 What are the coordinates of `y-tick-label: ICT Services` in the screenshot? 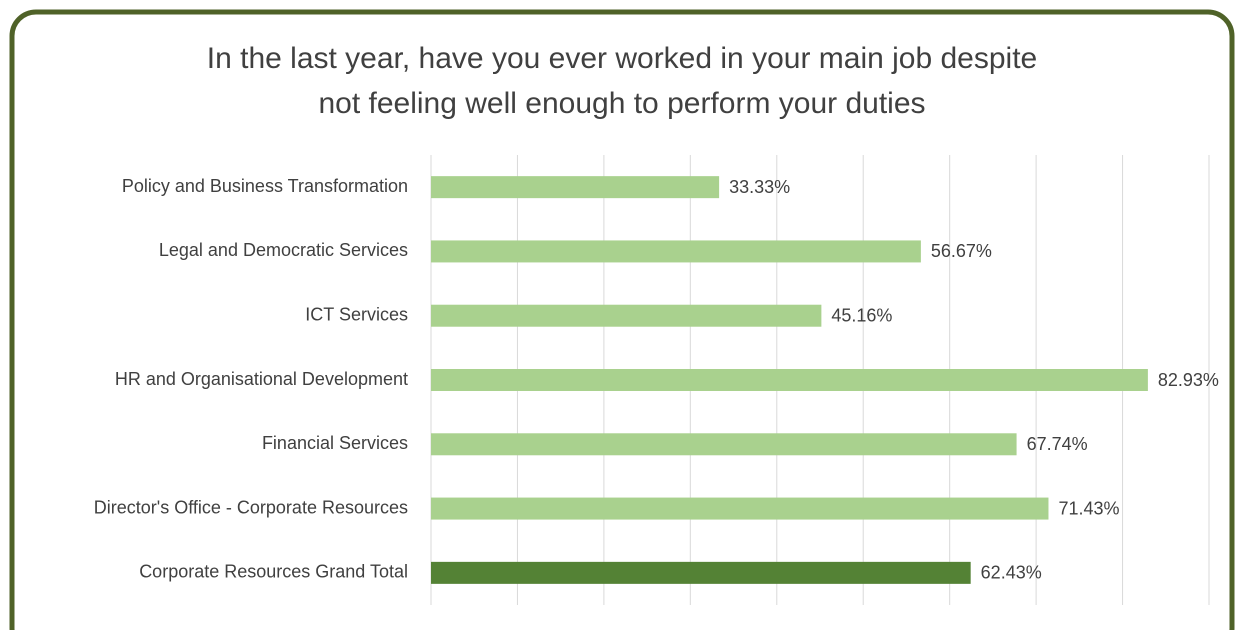 It's located at (356, 314).